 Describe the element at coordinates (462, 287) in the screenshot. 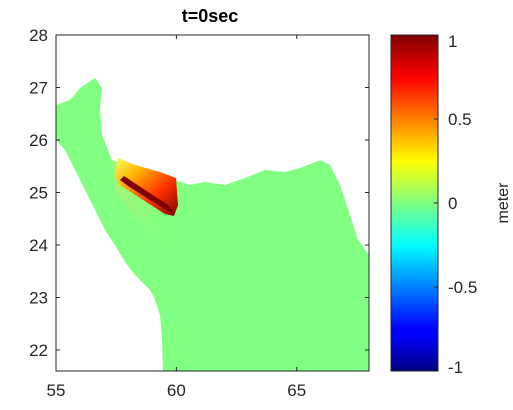

I see `colorbar-tick-label: -0.5` at that location.